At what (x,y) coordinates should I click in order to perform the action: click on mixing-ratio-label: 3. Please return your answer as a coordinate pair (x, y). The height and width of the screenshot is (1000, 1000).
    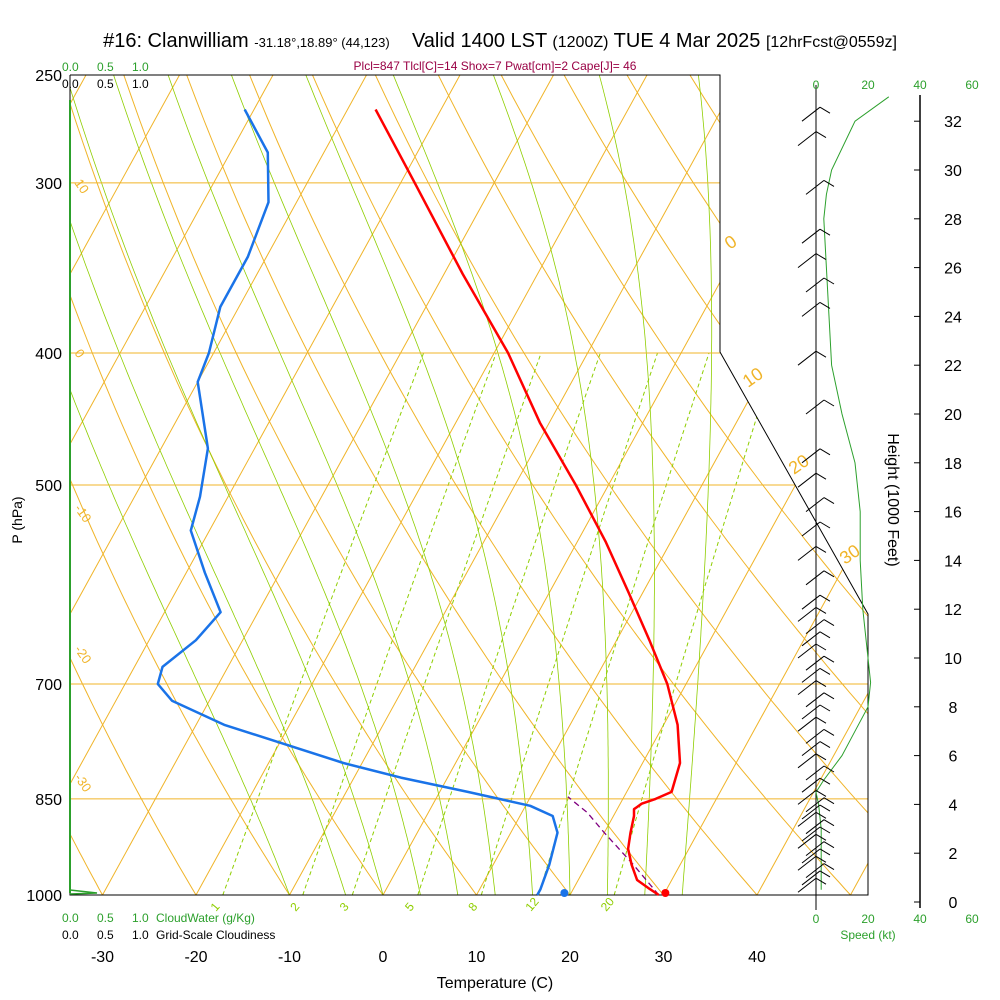
    Looking at the image, I should click on (344, 907).